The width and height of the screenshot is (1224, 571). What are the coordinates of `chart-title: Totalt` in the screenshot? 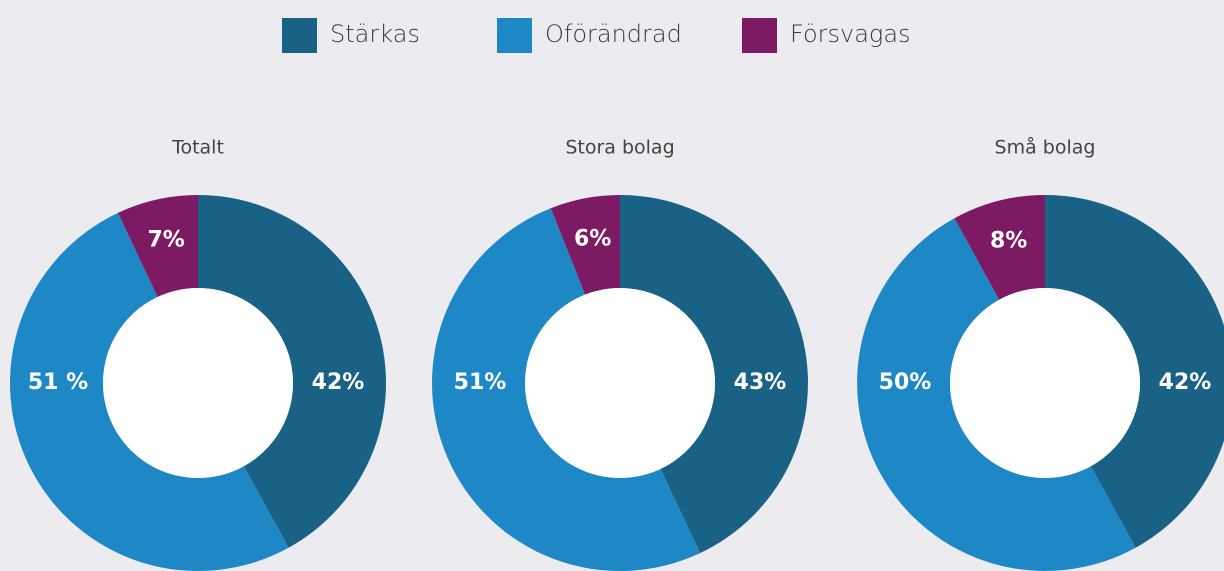 It's located at (197, 148).